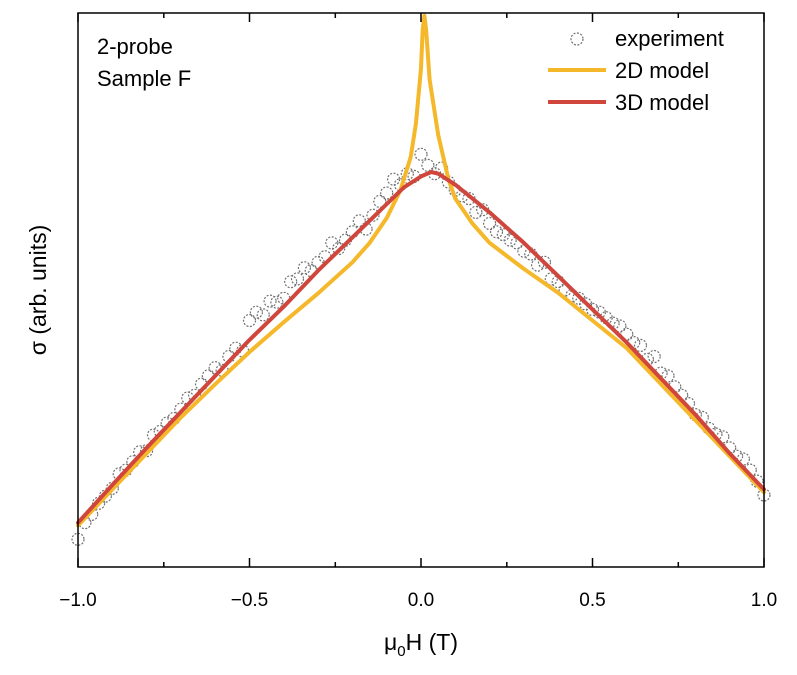  What do you see at coordinates (421, 600) in the screenshot?
I see `x-tick-label: 0.0` at bounding box center [421, 600].